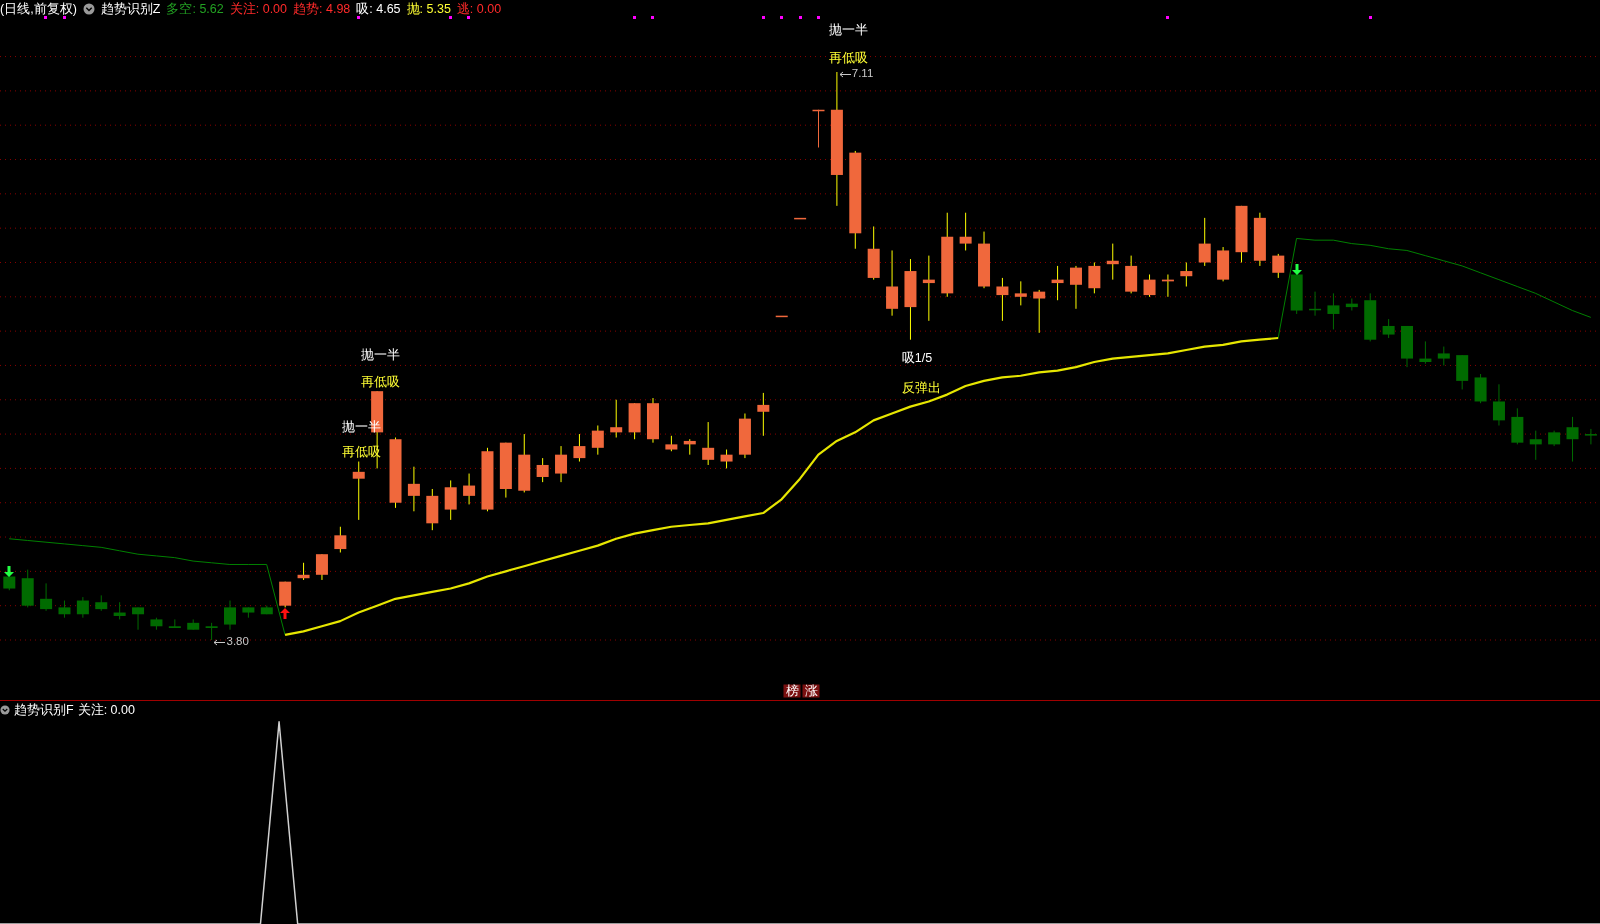 The height and width of the screenshot is (924, 1600). Describe the element at coordinates (380, 382) in the screenshot. I see `annotation: 再低吸` at that location.